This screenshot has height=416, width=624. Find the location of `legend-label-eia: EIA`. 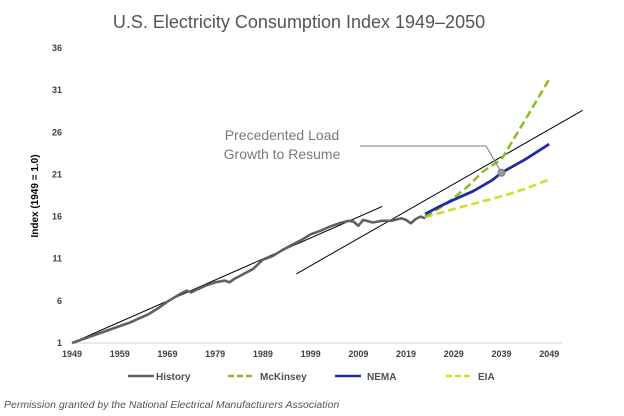

legend-label-eia: EIA is located at coordinates (486, 377).